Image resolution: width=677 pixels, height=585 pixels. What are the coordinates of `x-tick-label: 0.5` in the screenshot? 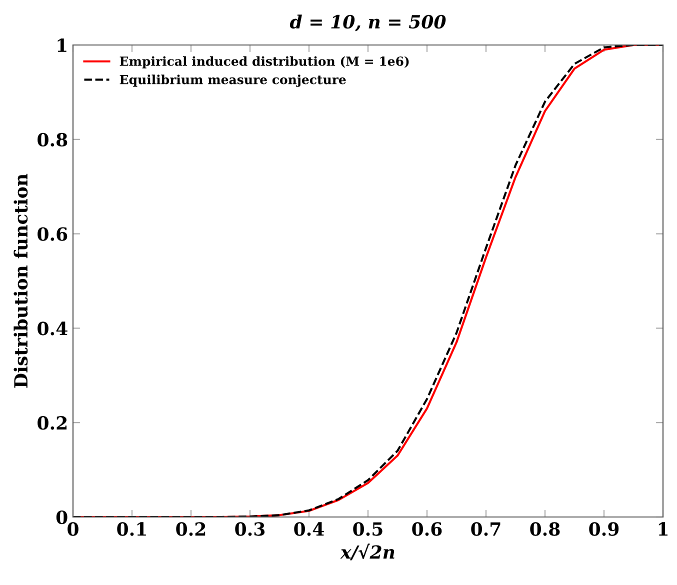 It's located at (367, 529).